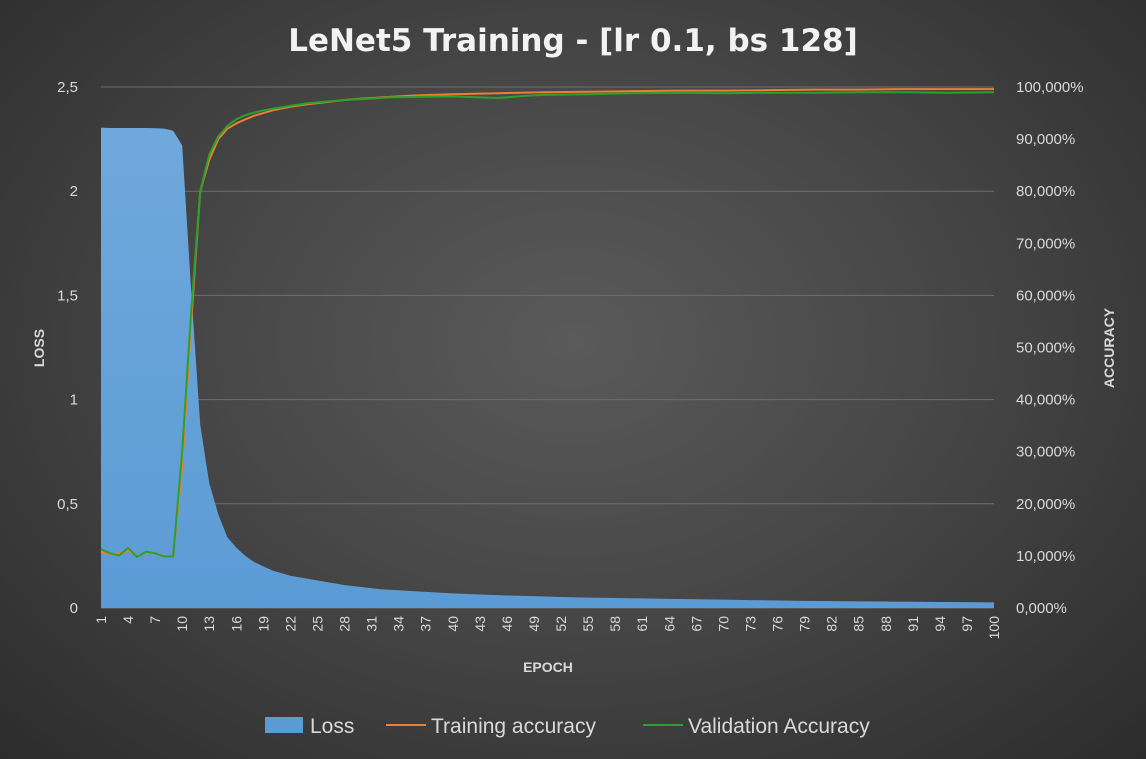  What do you see at coordinates (67, 295) in the screenshot?
I see `y-tick-label: 1,5` at bounding box center [67, 295].